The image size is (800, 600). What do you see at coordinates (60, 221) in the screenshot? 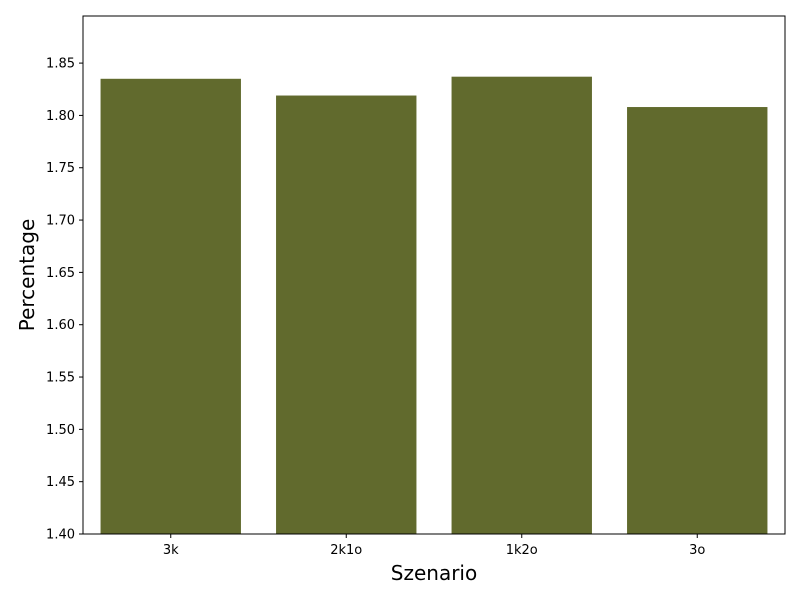
I see `y-tick-label: 1.70` at bounding box center [60, 221].